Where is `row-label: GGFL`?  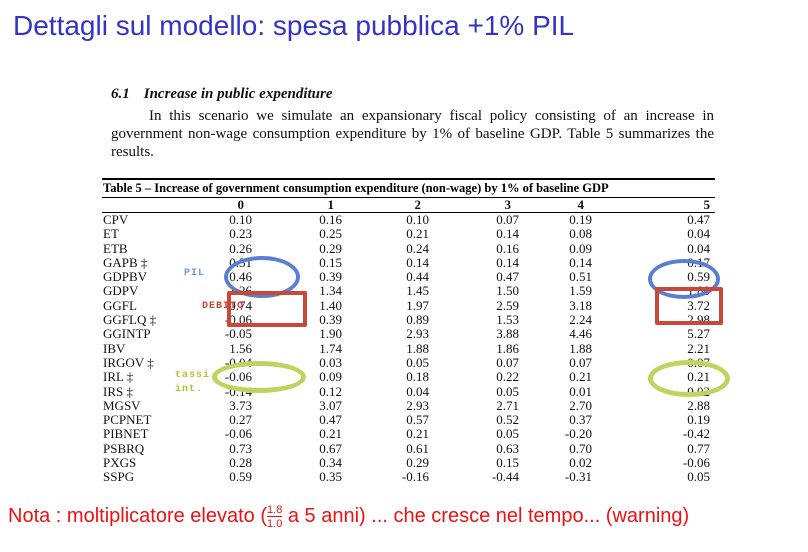 row-label: GGFL is located at coordinates (120, 305).